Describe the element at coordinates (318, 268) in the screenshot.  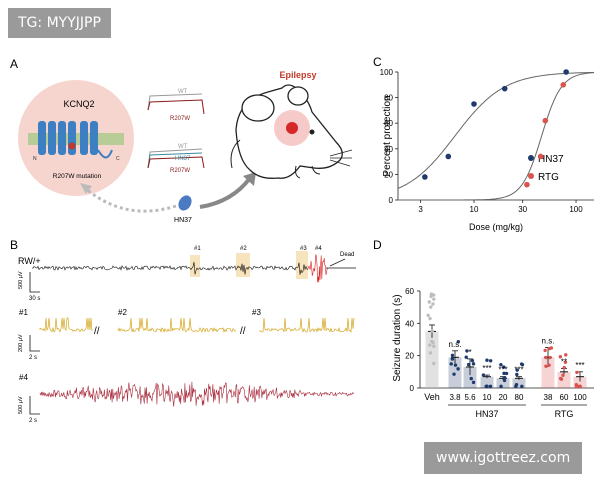
I see `eeg-seizure-burst` at that location.